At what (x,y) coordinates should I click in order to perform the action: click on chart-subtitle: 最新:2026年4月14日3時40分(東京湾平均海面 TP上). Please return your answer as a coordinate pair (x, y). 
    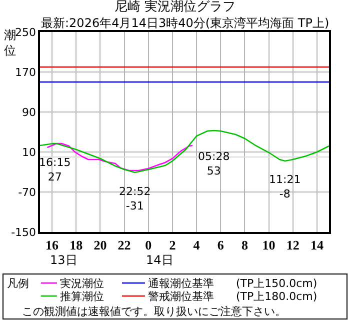
    Looking at the image, I should click on (185, 23).